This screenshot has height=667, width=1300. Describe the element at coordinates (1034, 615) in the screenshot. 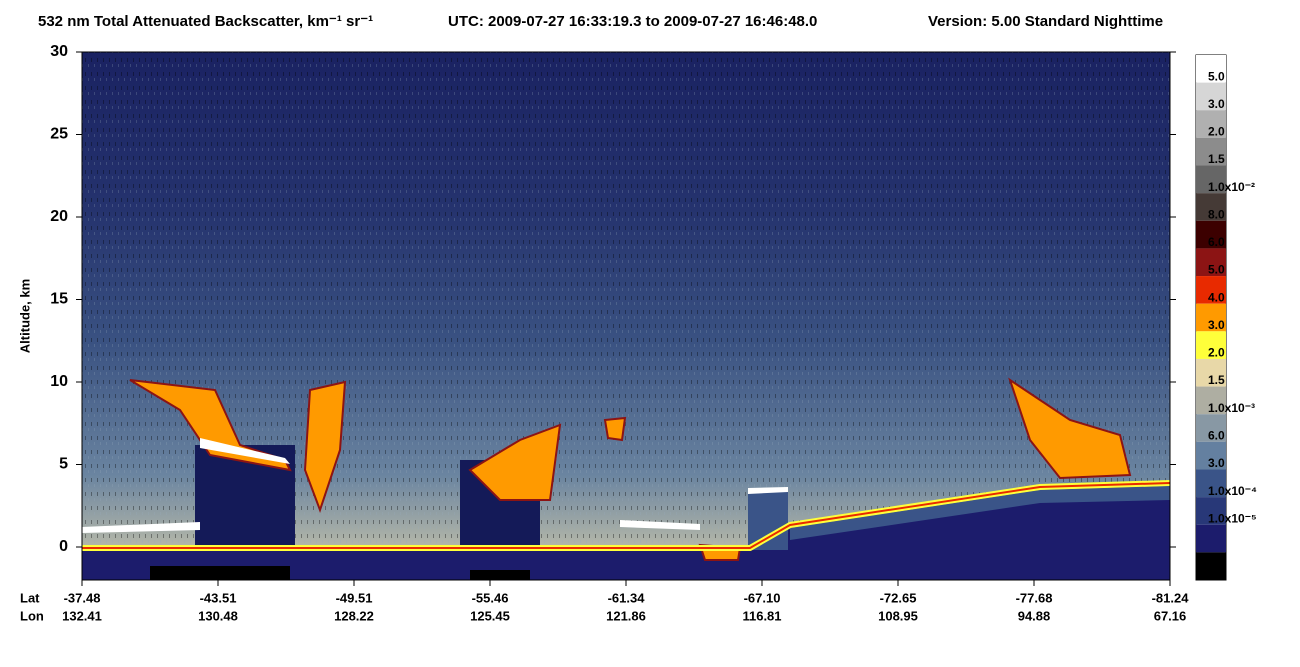

I see `x-tick-label: 94.88` at that location.